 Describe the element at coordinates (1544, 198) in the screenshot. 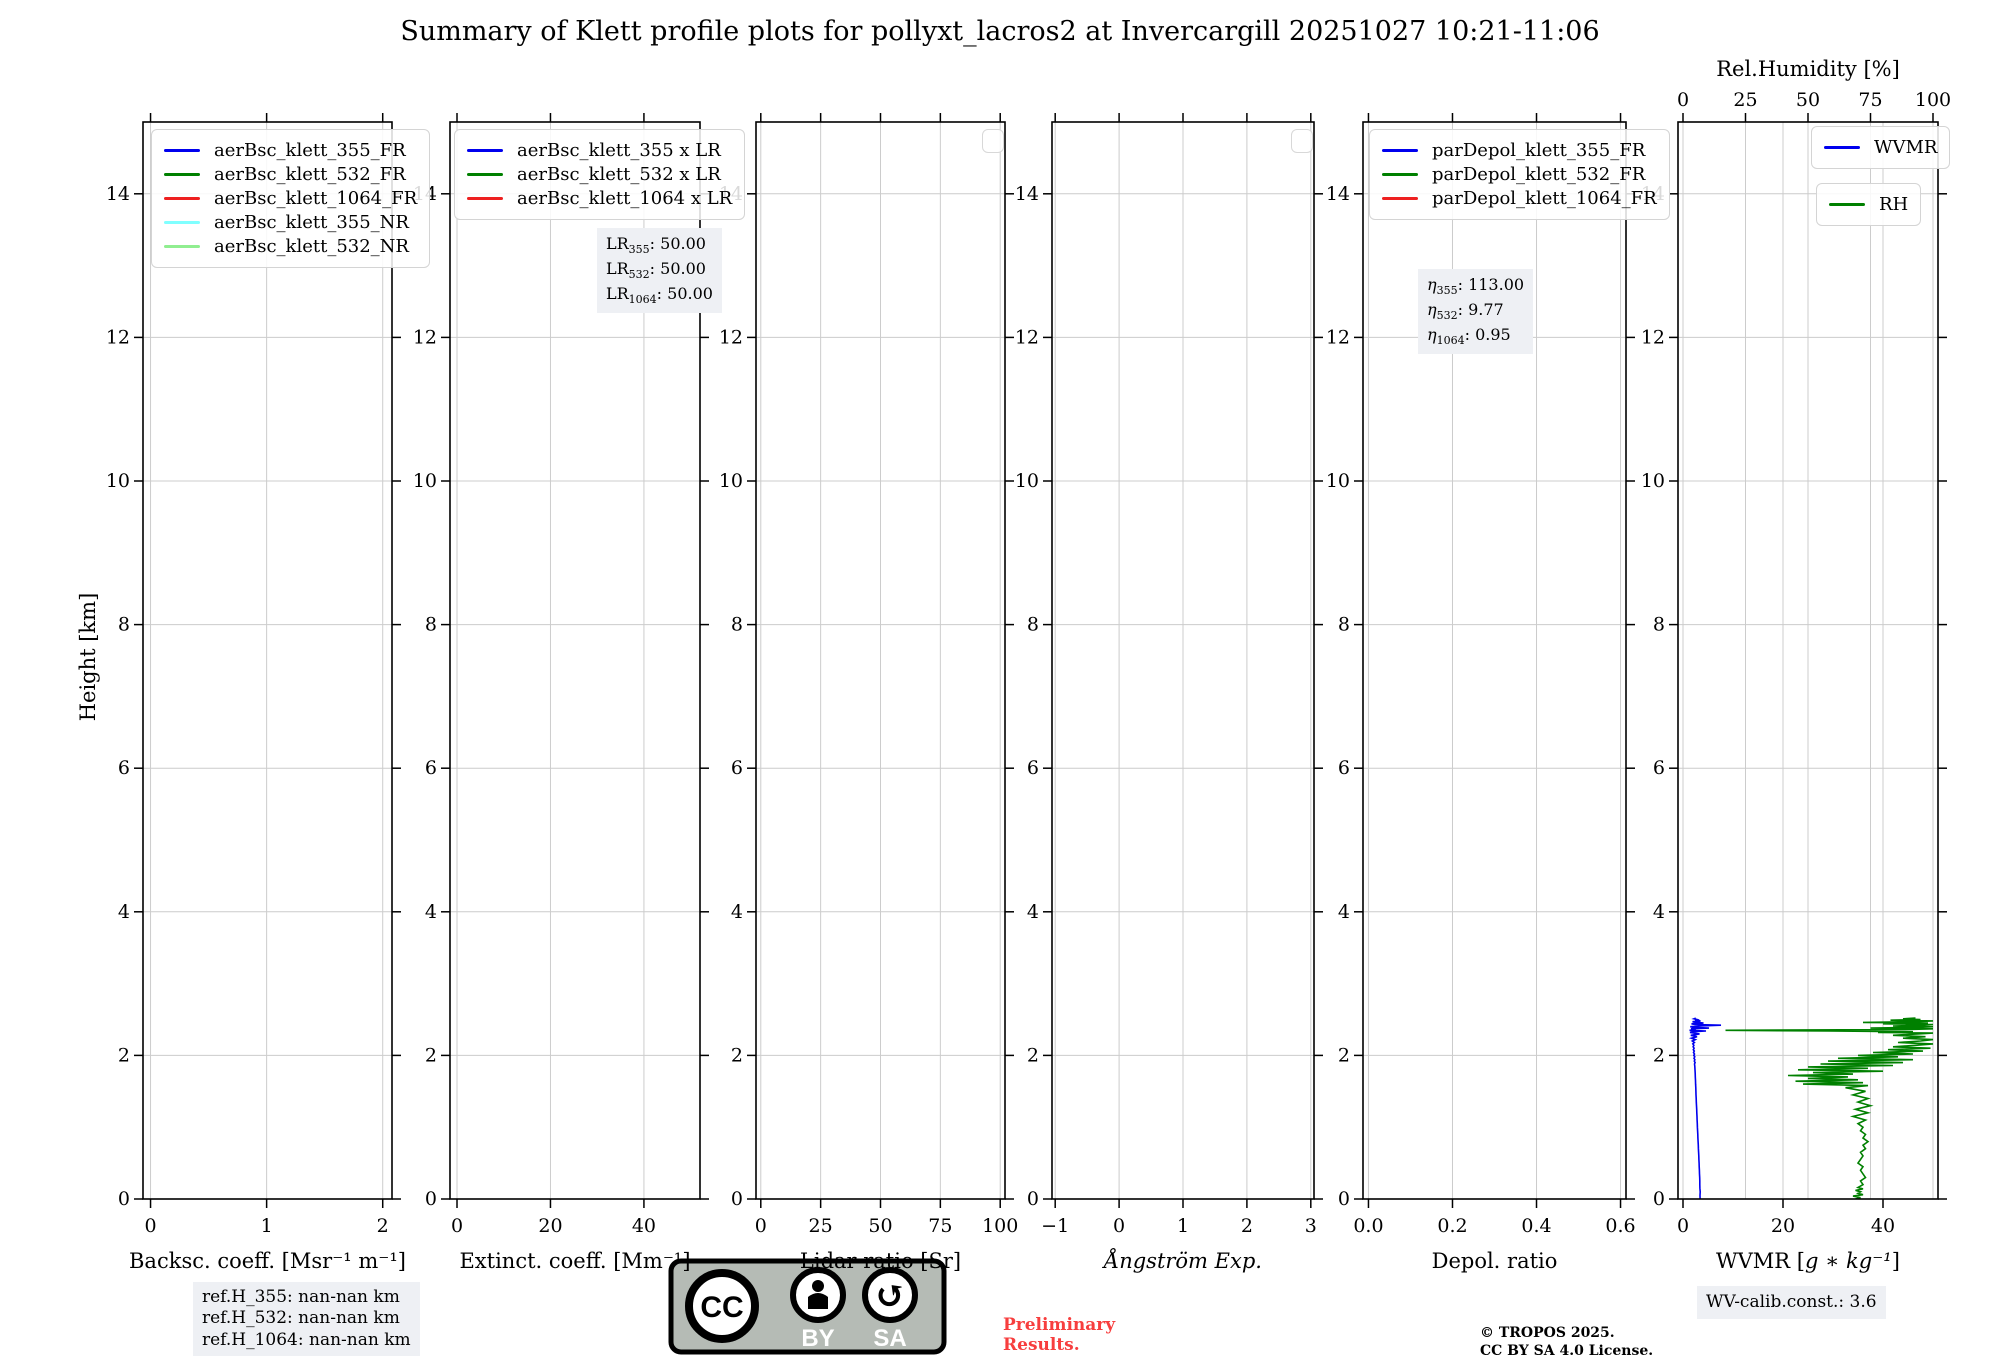

I see `legend-label: parDepol_klett_1064_FR` at that location.